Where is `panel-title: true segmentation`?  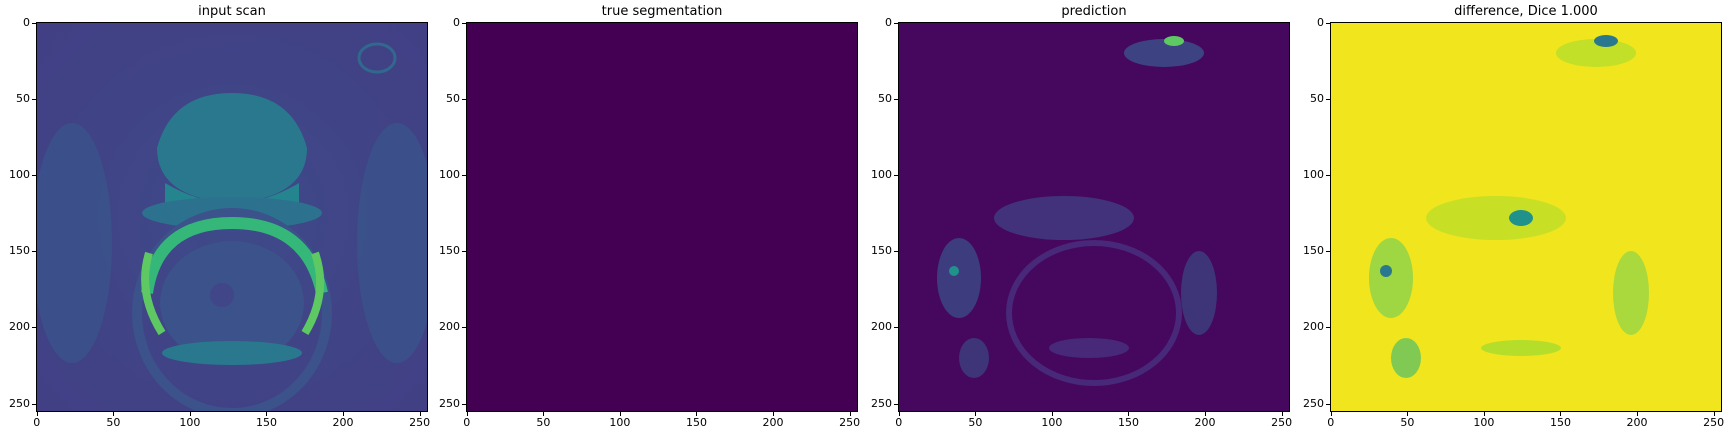 panel-title: true segmentation is located at coordinates (662, 11).